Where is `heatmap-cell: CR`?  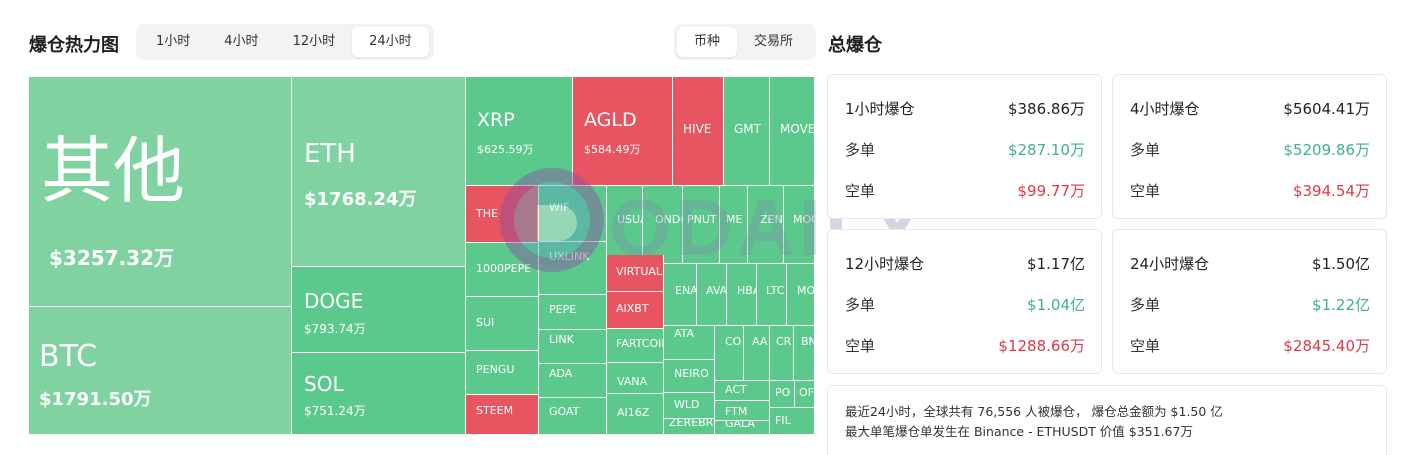
heatmap-cell: CR is located at coordinates (782, 353).